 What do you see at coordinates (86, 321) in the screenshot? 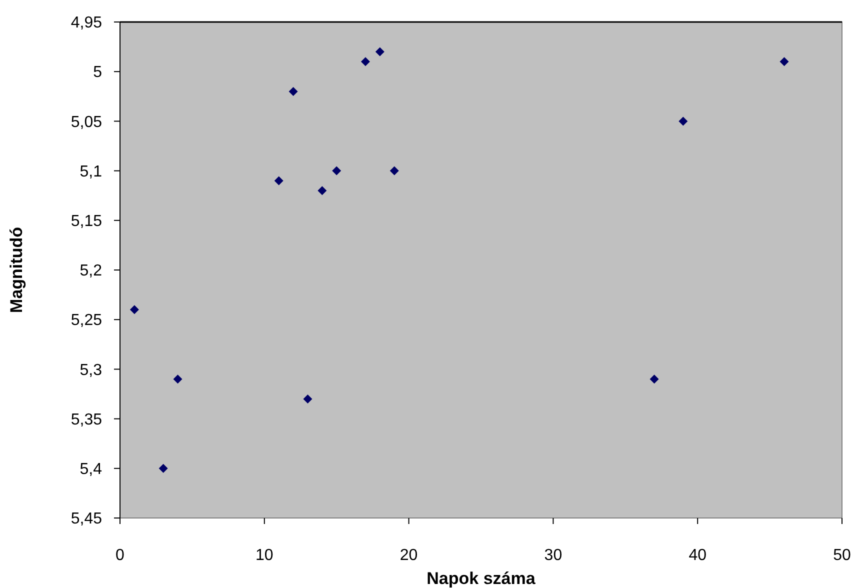
I see `y-tick-label: 5,25` at bounding box center [86, 321].